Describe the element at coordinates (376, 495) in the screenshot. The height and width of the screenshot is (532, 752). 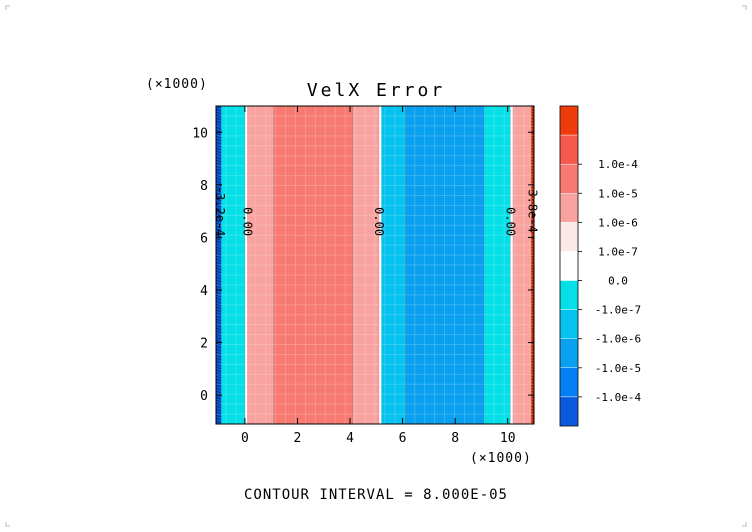
I see `contour-interval-label: CONTOUR INTERVAL = 8.000E-05` at that location.